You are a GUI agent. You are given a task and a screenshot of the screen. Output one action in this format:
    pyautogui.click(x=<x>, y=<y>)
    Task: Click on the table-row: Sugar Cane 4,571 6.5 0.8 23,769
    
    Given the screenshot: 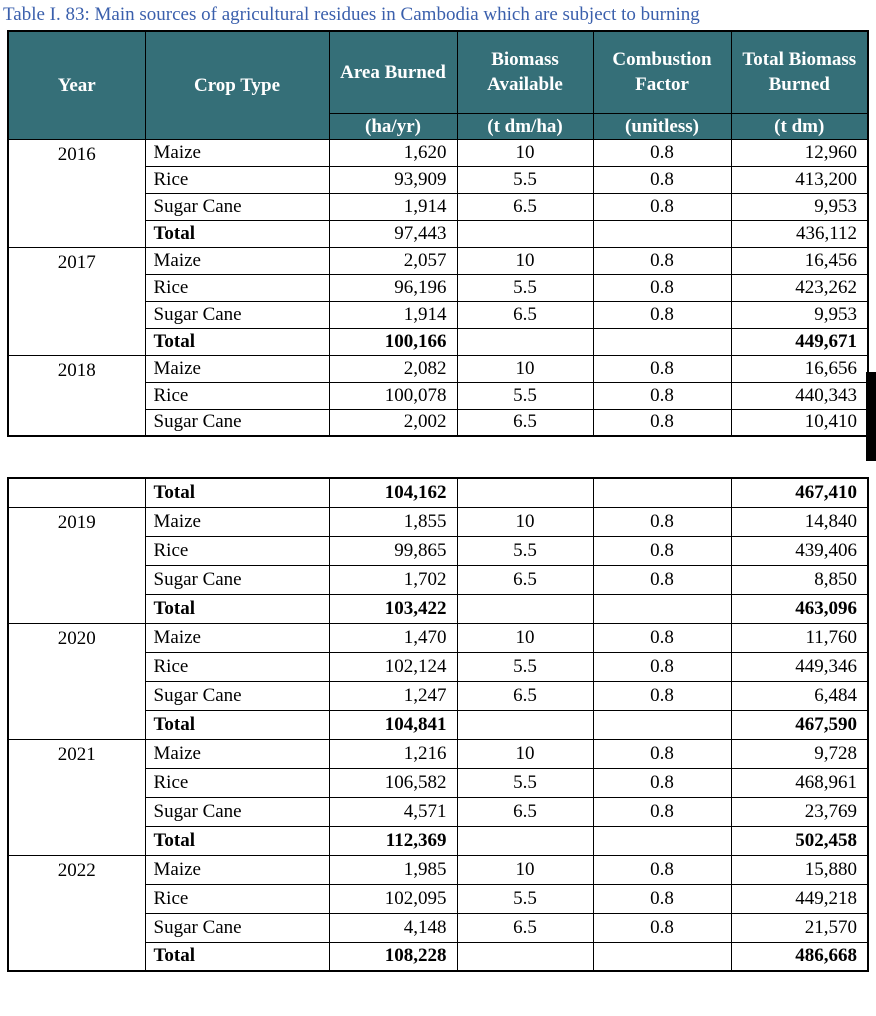 What is the action you would take?
    pyautogui.click(x=438, y=811)
    